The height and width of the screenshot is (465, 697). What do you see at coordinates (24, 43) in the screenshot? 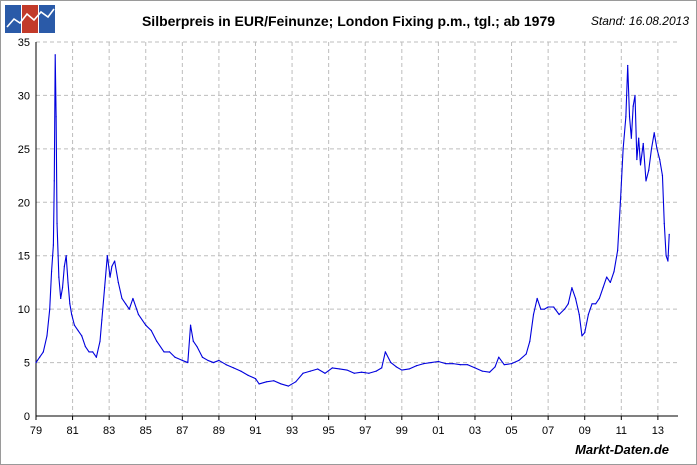
I see `y-tick-label: 35` at bounding box center [24, 43].